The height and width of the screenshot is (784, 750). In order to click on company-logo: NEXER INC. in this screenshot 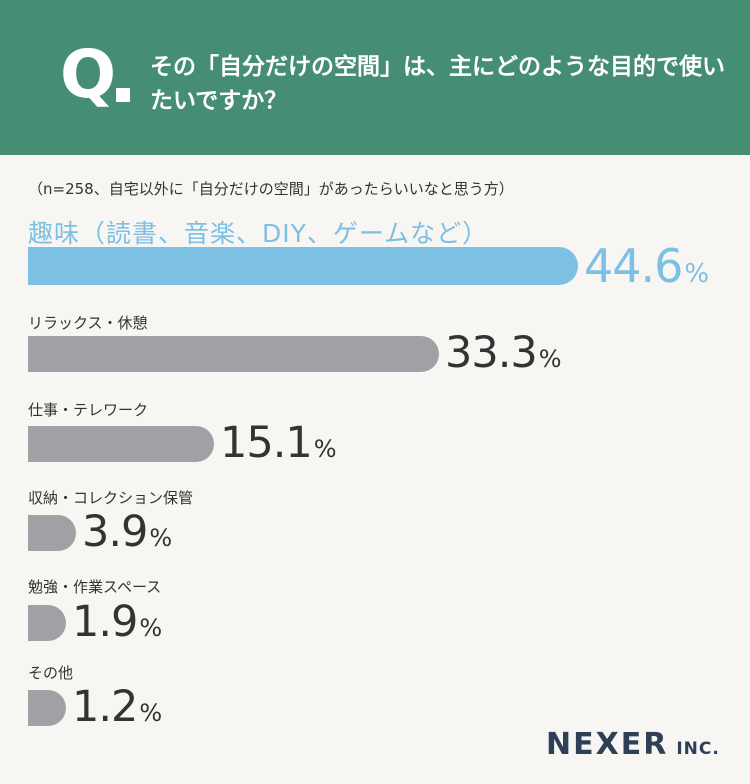, I will do `click(633, 745)`.